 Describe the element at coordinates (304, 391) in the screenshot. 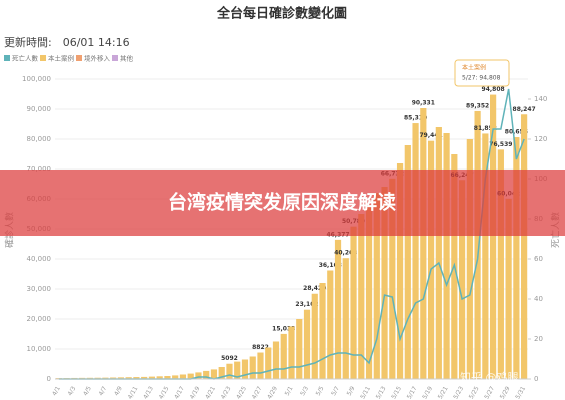

I see `x-tick-label: 5/3` at that location.